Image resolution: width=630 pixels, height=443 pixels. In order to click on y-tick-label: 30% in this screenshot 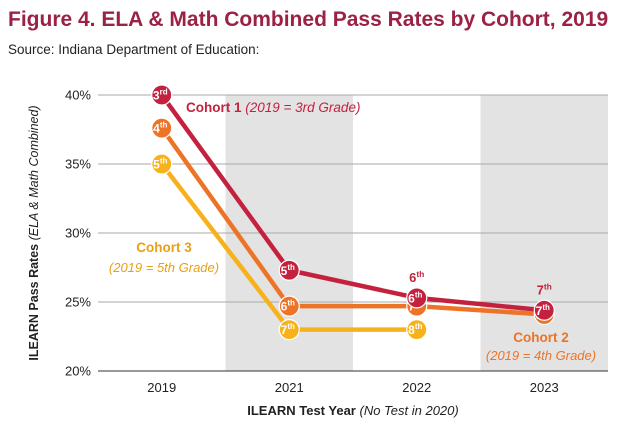, I will do `click(78, 233)`.